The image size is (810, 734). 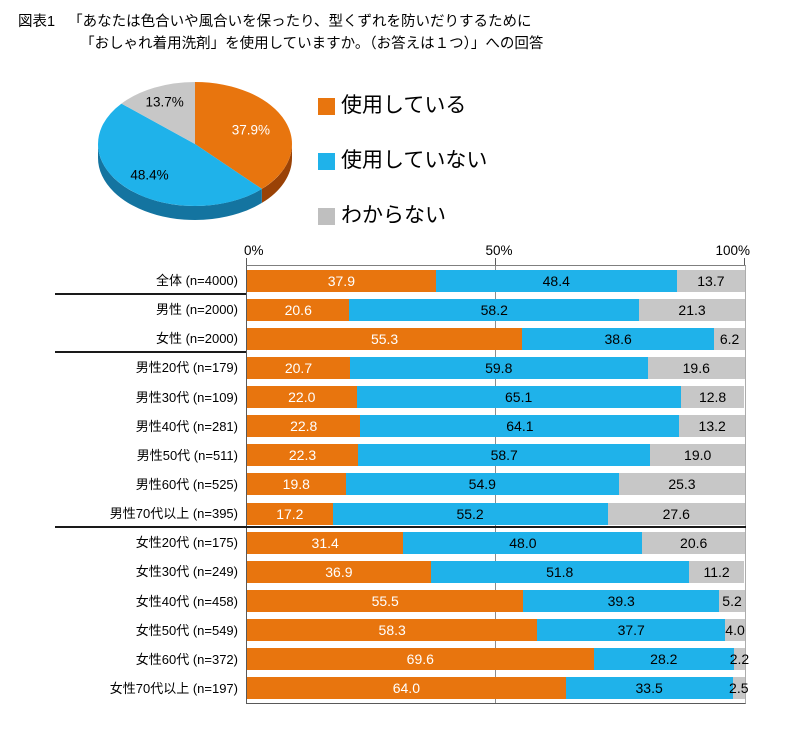 What do you see at coordinates (339, 571) in the screenshot?
I see `bar-value-label: 36.9` at bounding box center [339, 571].